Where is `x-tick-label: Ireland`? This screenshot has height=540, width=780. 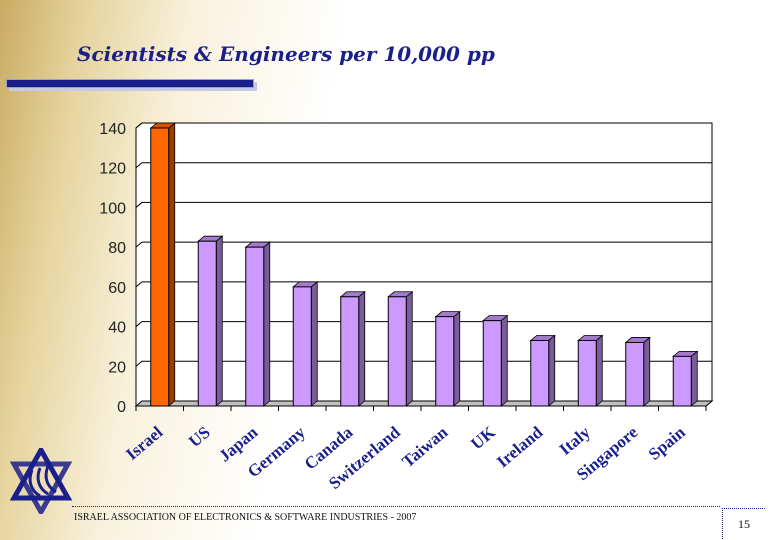 x-tick-label: Ireland is located at coordinates (520, 446).